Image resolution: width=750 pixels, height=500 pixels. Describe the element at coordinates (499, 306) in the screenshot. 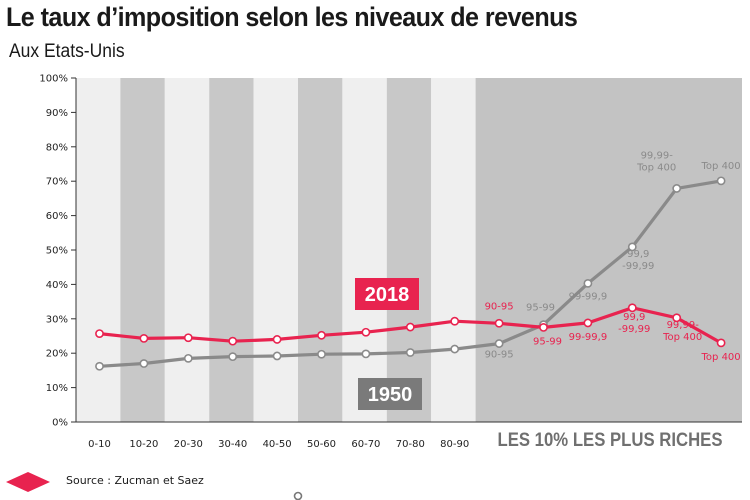

I see `series-2018-point-label: 90-95` at that location.